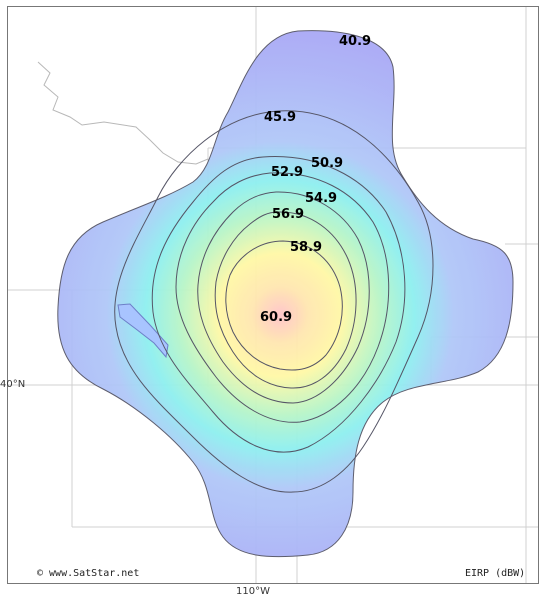  I want to click on great-salt-lake, so click(143, 331).